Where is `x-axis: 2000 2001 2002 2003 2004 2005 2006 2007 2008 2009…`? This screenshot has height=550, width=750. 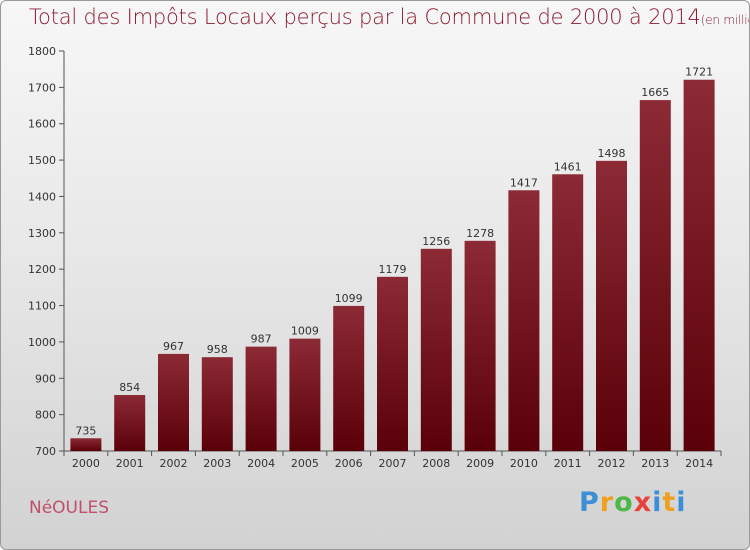
x-axis: 2000 2001 2002 2003 2004 2005 2006 2007 2008 2009… is located at coordinates (392, 460).